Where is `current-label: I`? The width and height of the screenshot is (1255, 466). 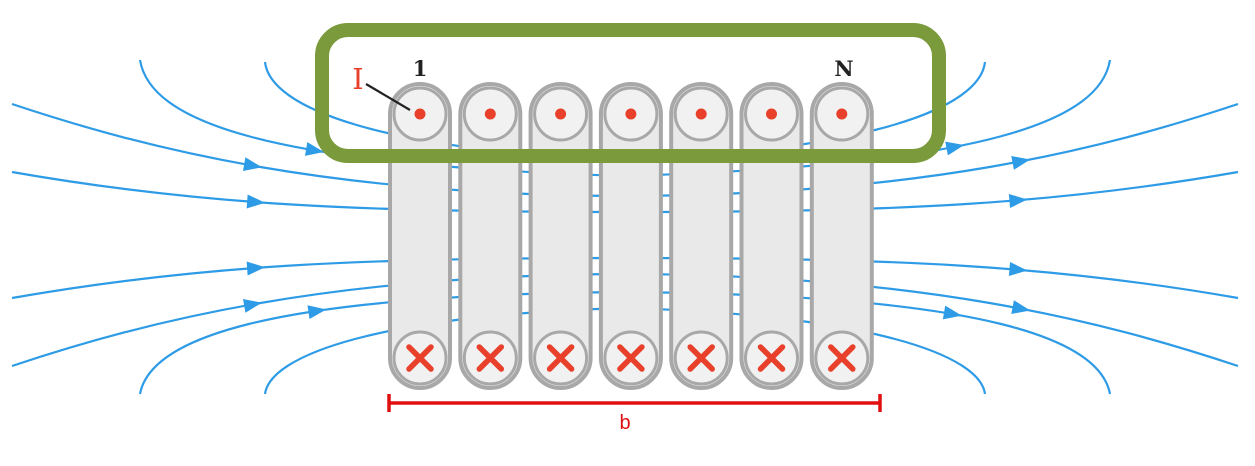 current-label: I is located at coordinates (357, 79).